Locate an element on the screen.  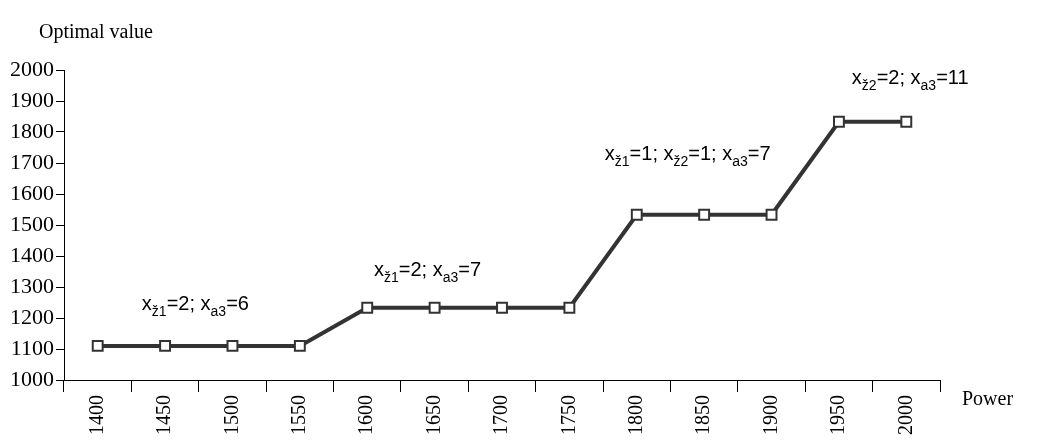
x-tick-label: 1800 is located at coordinates (635, 415).